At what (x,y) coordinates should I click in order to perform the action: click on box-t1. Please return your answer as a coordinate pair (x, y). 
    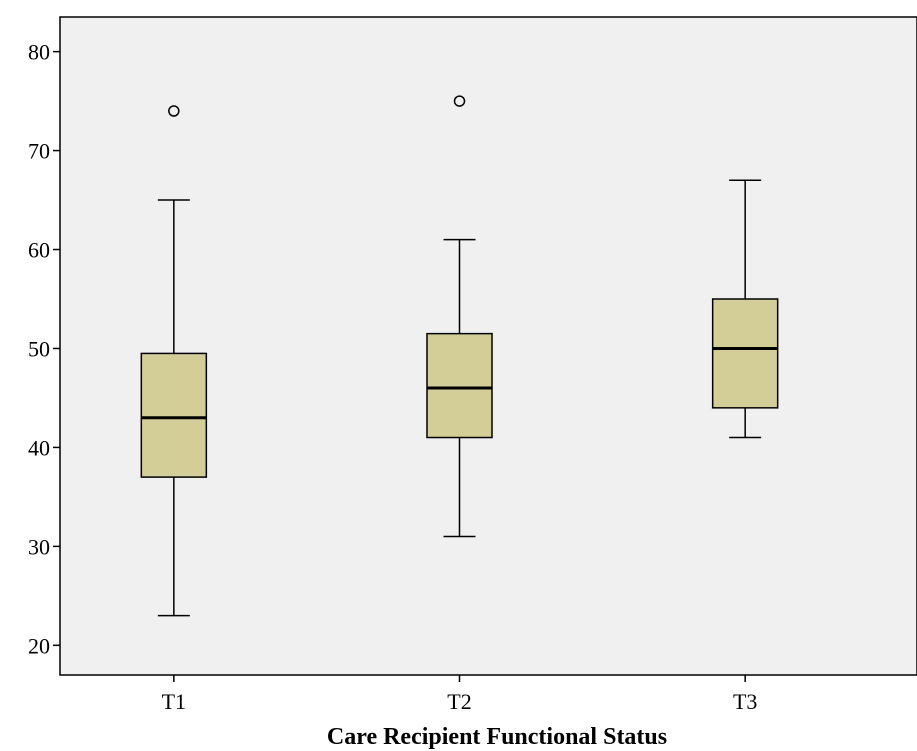
    Looking at the image, I should click on (174, 361).